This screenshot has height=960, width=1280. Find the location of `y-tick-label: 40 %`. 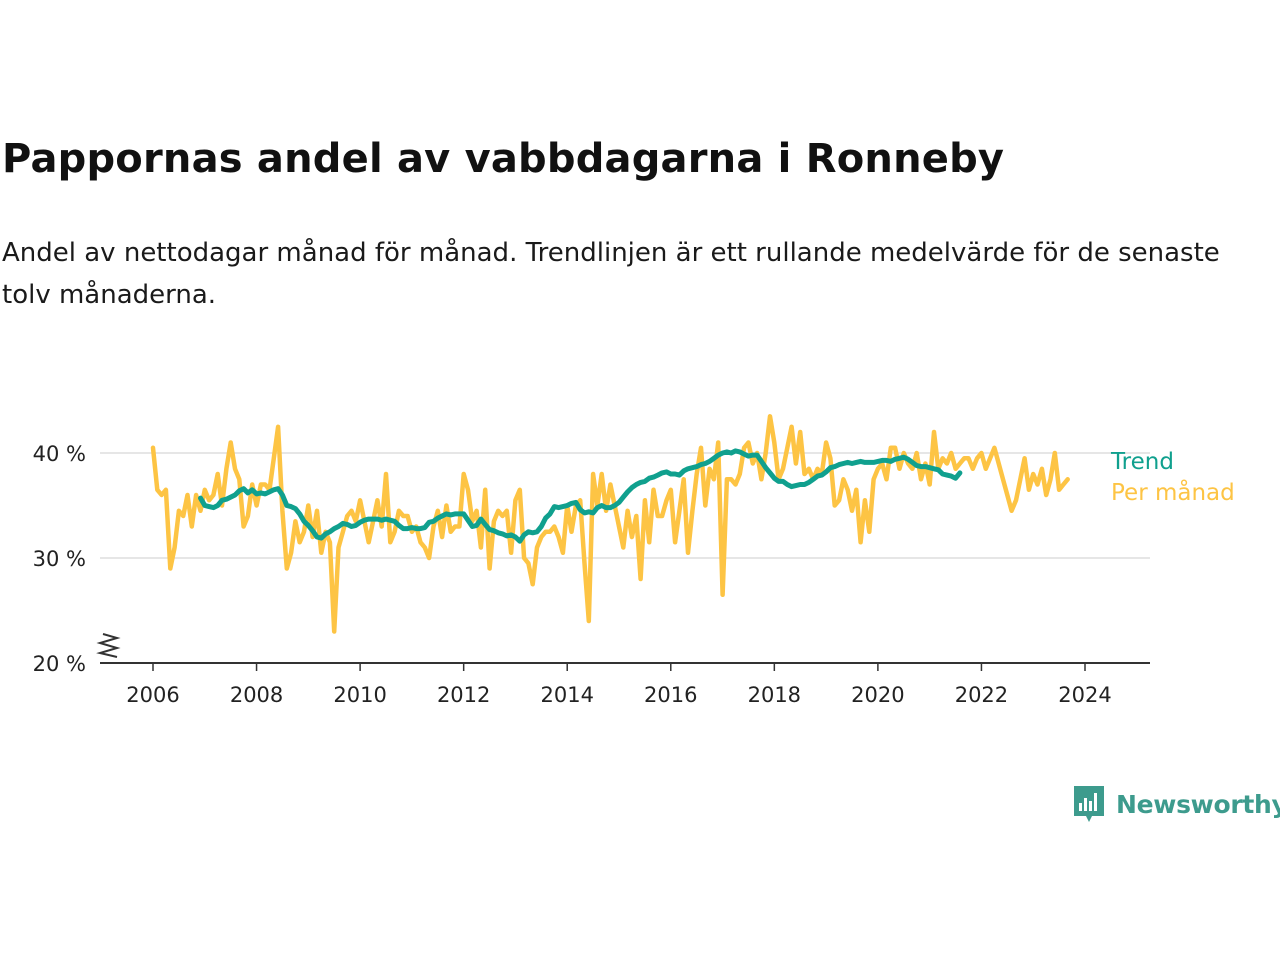

y-tick-label: 40 % is located at coordinates (59, 454).